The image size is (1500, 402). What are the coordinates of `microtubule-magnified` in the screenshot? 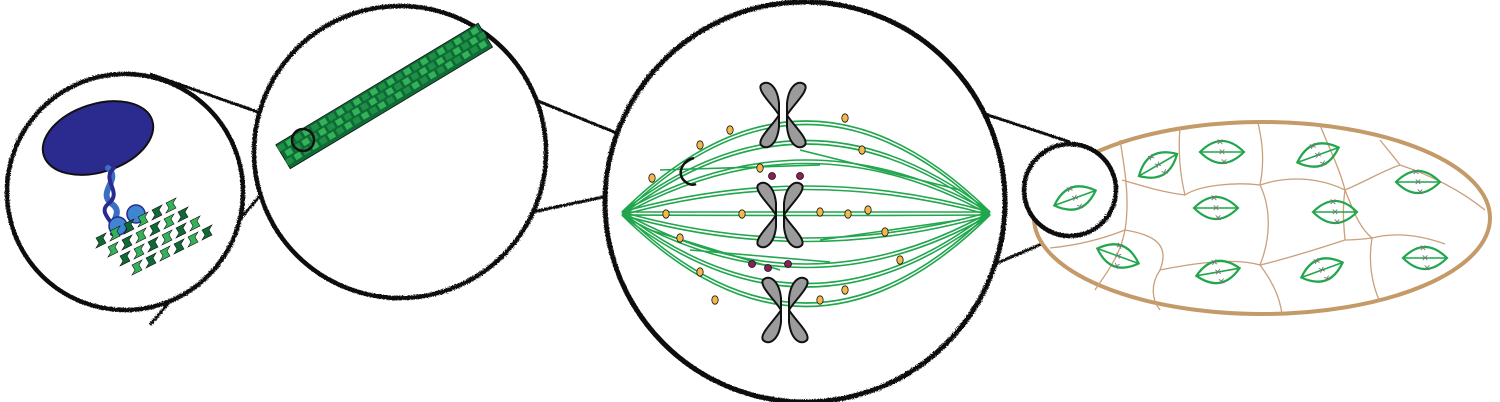 It's located at (384, 96).